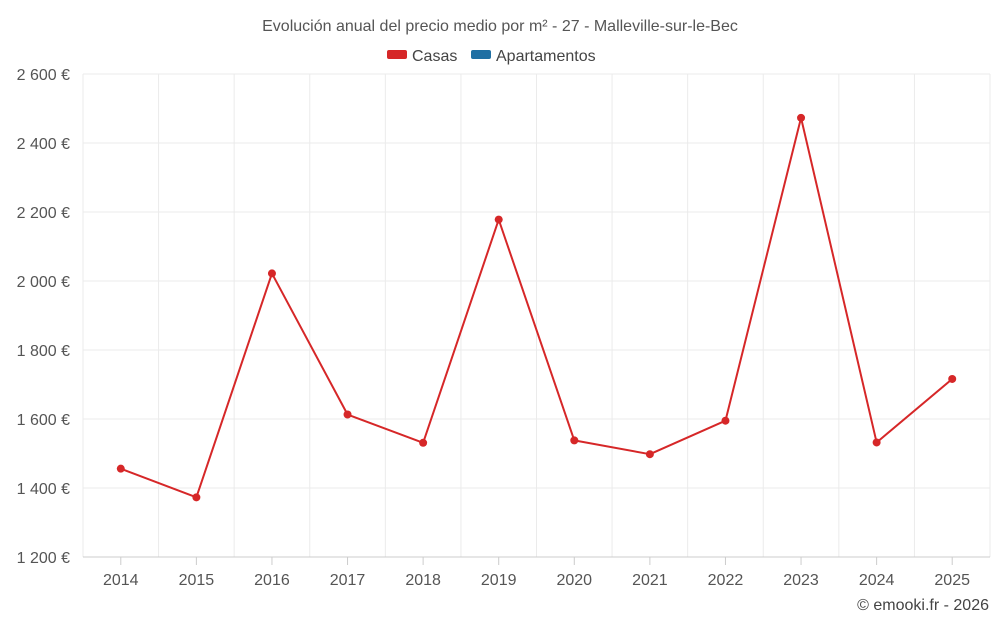  What do you see at coordinates (877, 580) in the screenshot?
I see `x-tick-label: 2024` at bounding box center [877, 580].